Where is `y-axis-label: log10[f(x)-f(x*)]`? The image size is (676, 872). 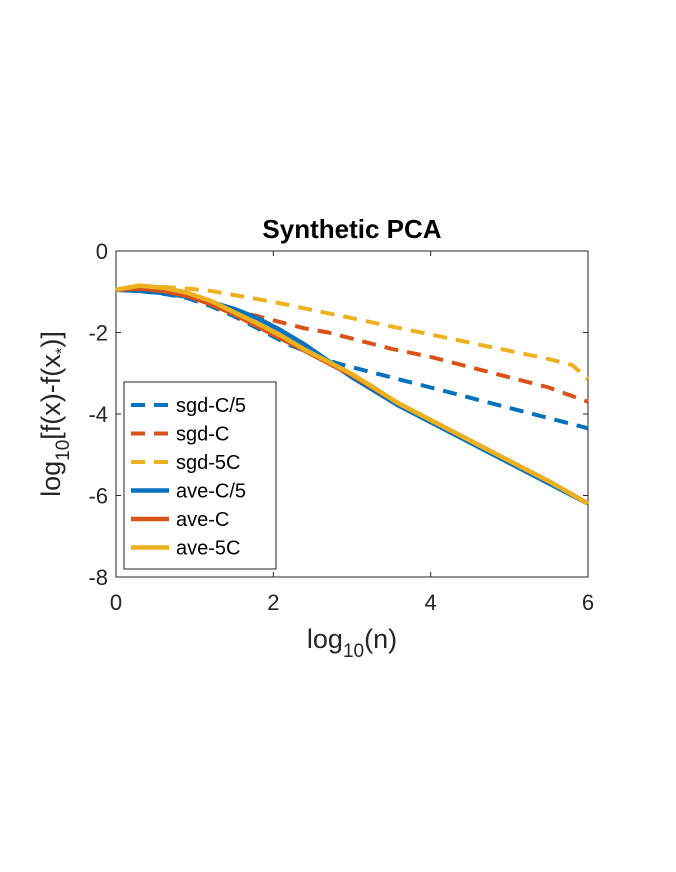
y-axis-label: log10[f(x)-f(x*)] is located at coordinates (55, 414).